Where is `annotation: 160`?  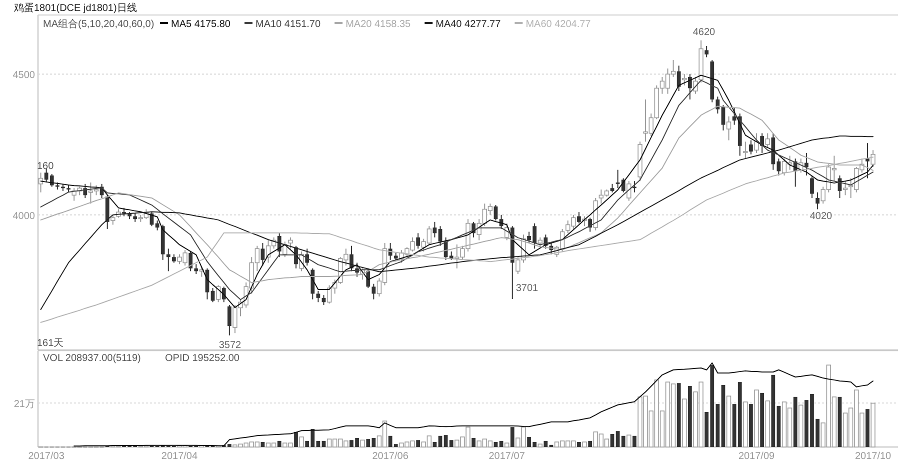
annotation: 160 is located at coordinates (45, 166).